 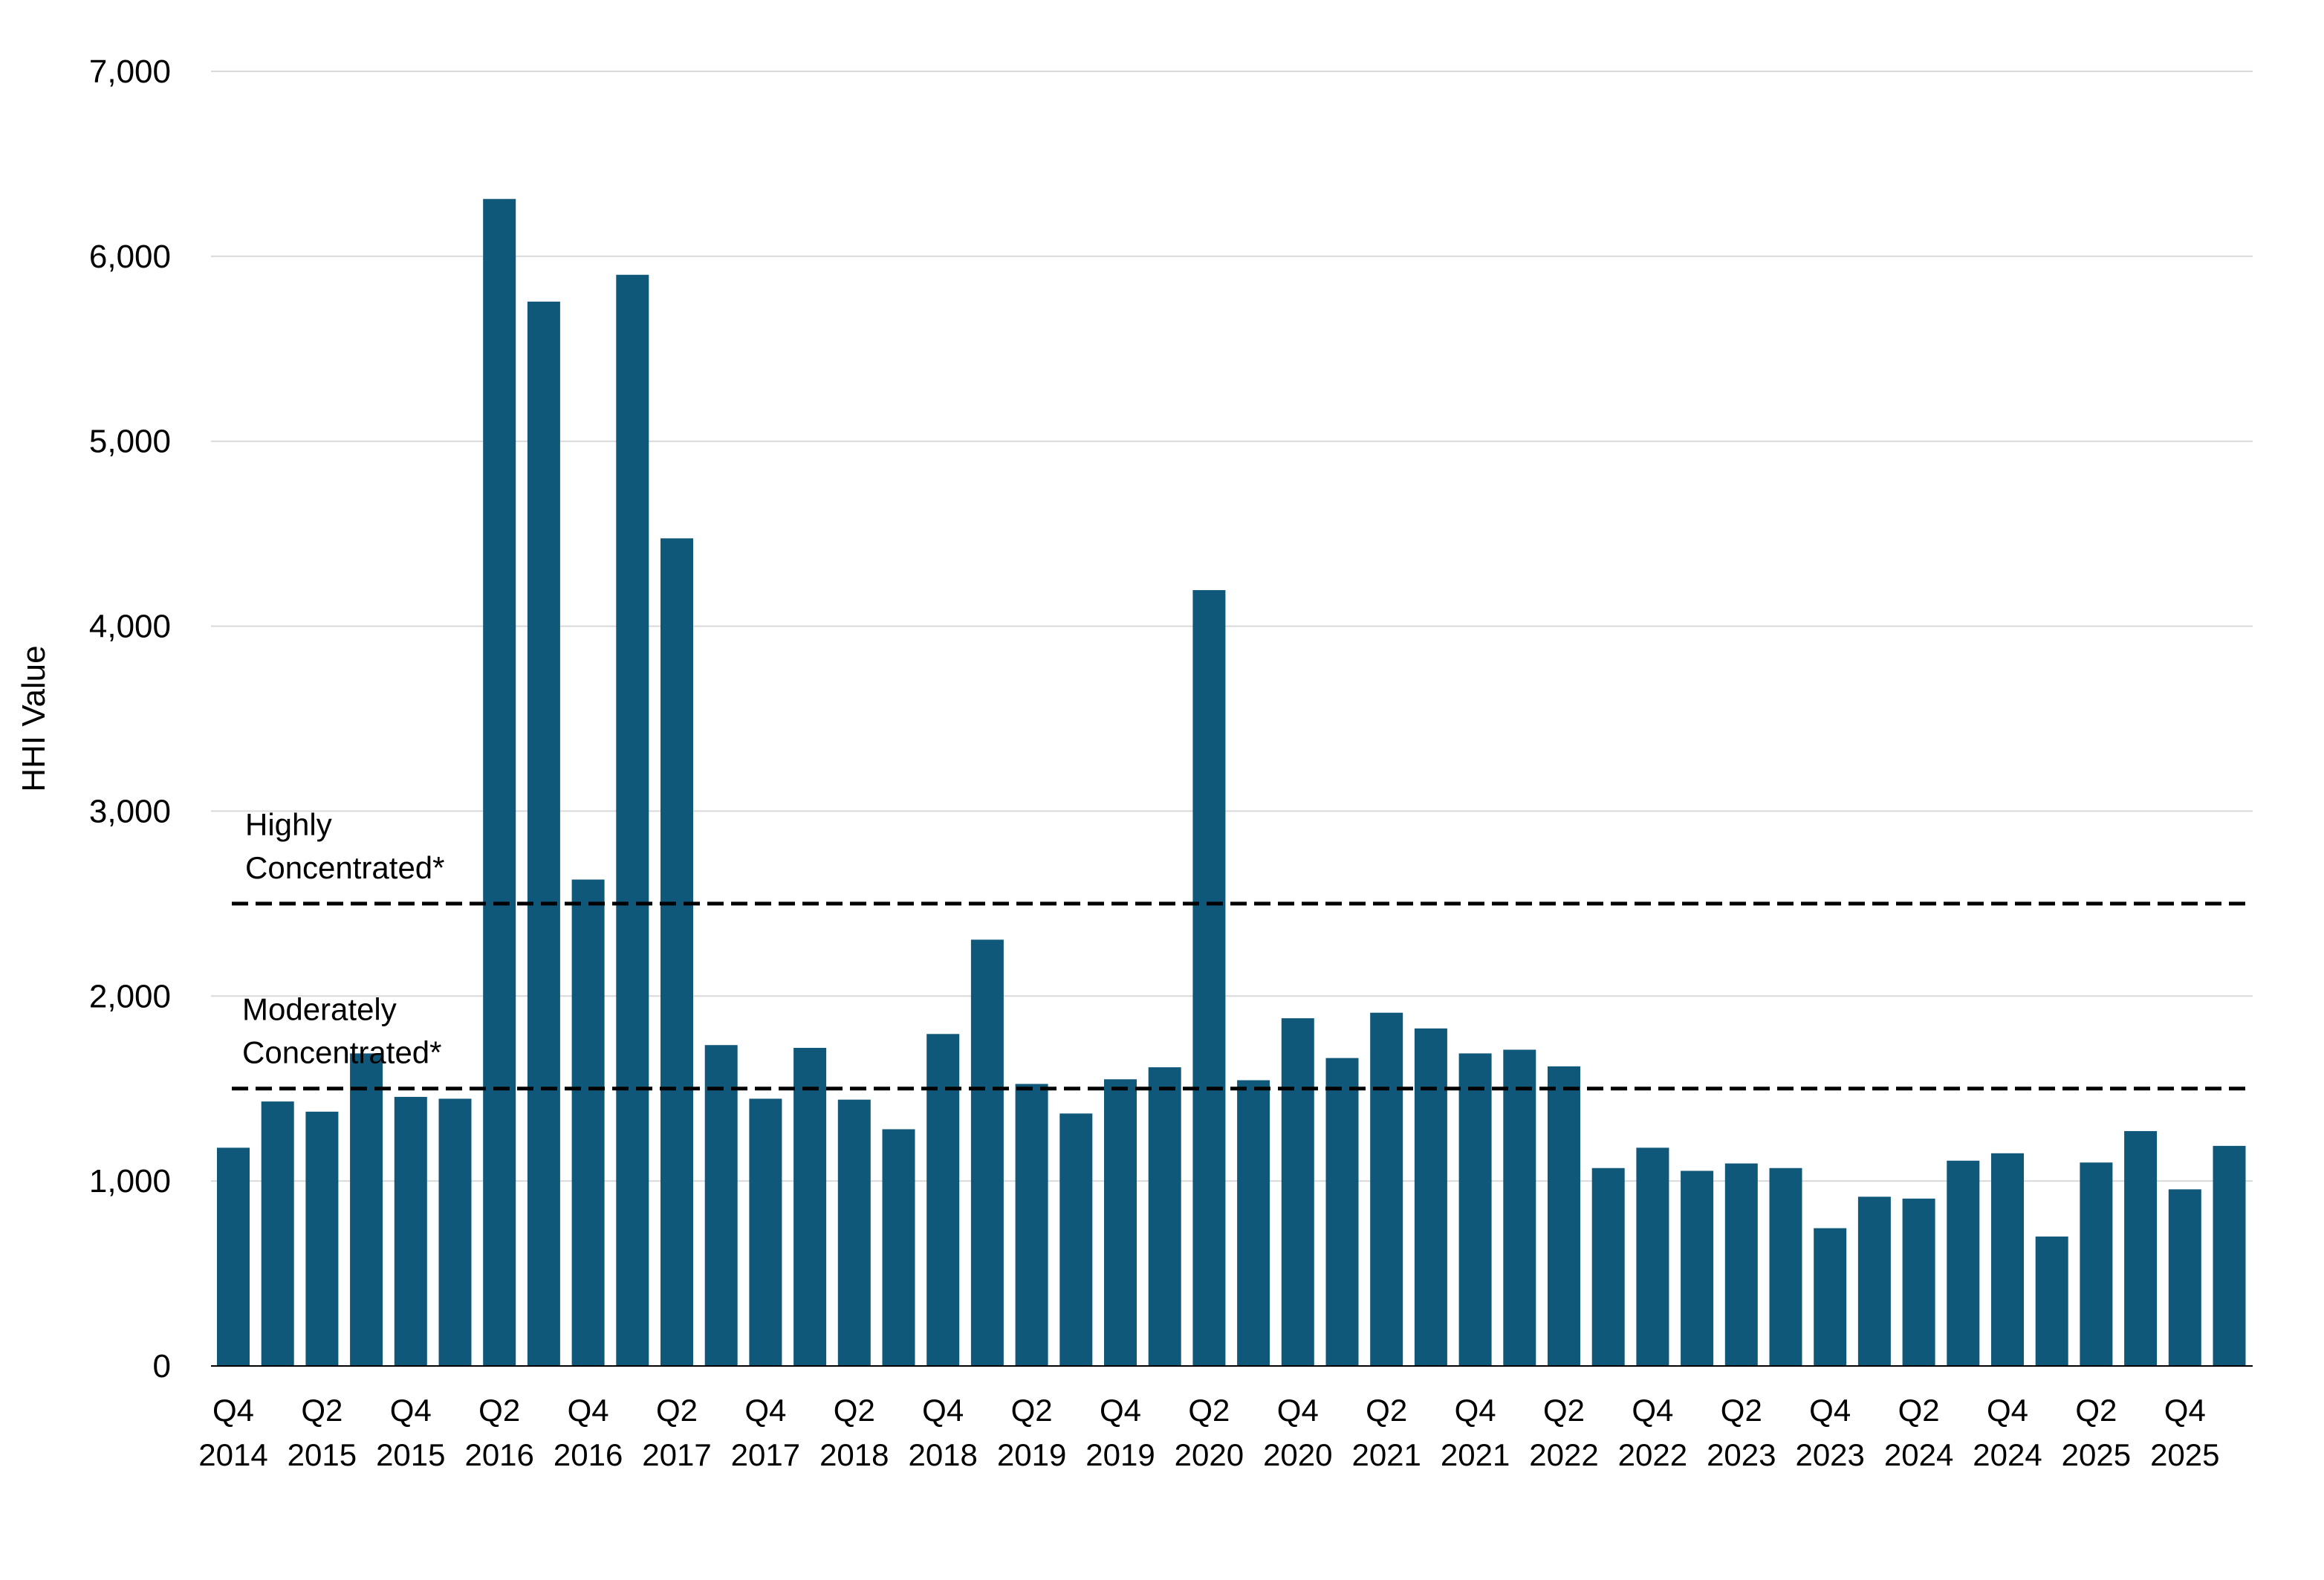 I want to click on bar-q2-2021, so click(x=1386, y=1189).